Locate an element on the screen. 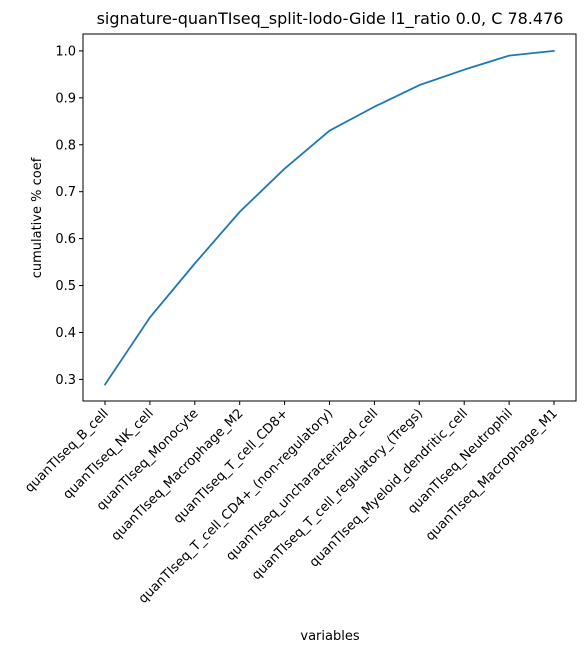 Image resolution: width=587 pixels, height=654 pixels. y-axis-label: cumulative % coef is located at coordinates (37, 217).